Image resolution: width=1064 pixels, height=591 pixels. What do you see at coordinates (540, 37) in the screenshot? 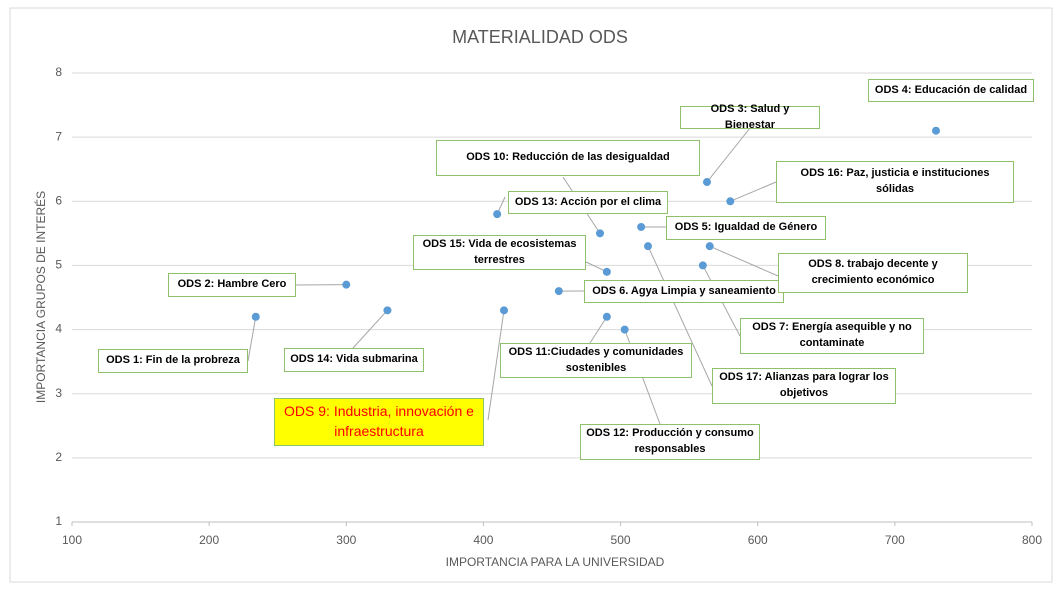
I see `chart-title: MATERIALIDAD ODS` at bounding box center [540, 37].